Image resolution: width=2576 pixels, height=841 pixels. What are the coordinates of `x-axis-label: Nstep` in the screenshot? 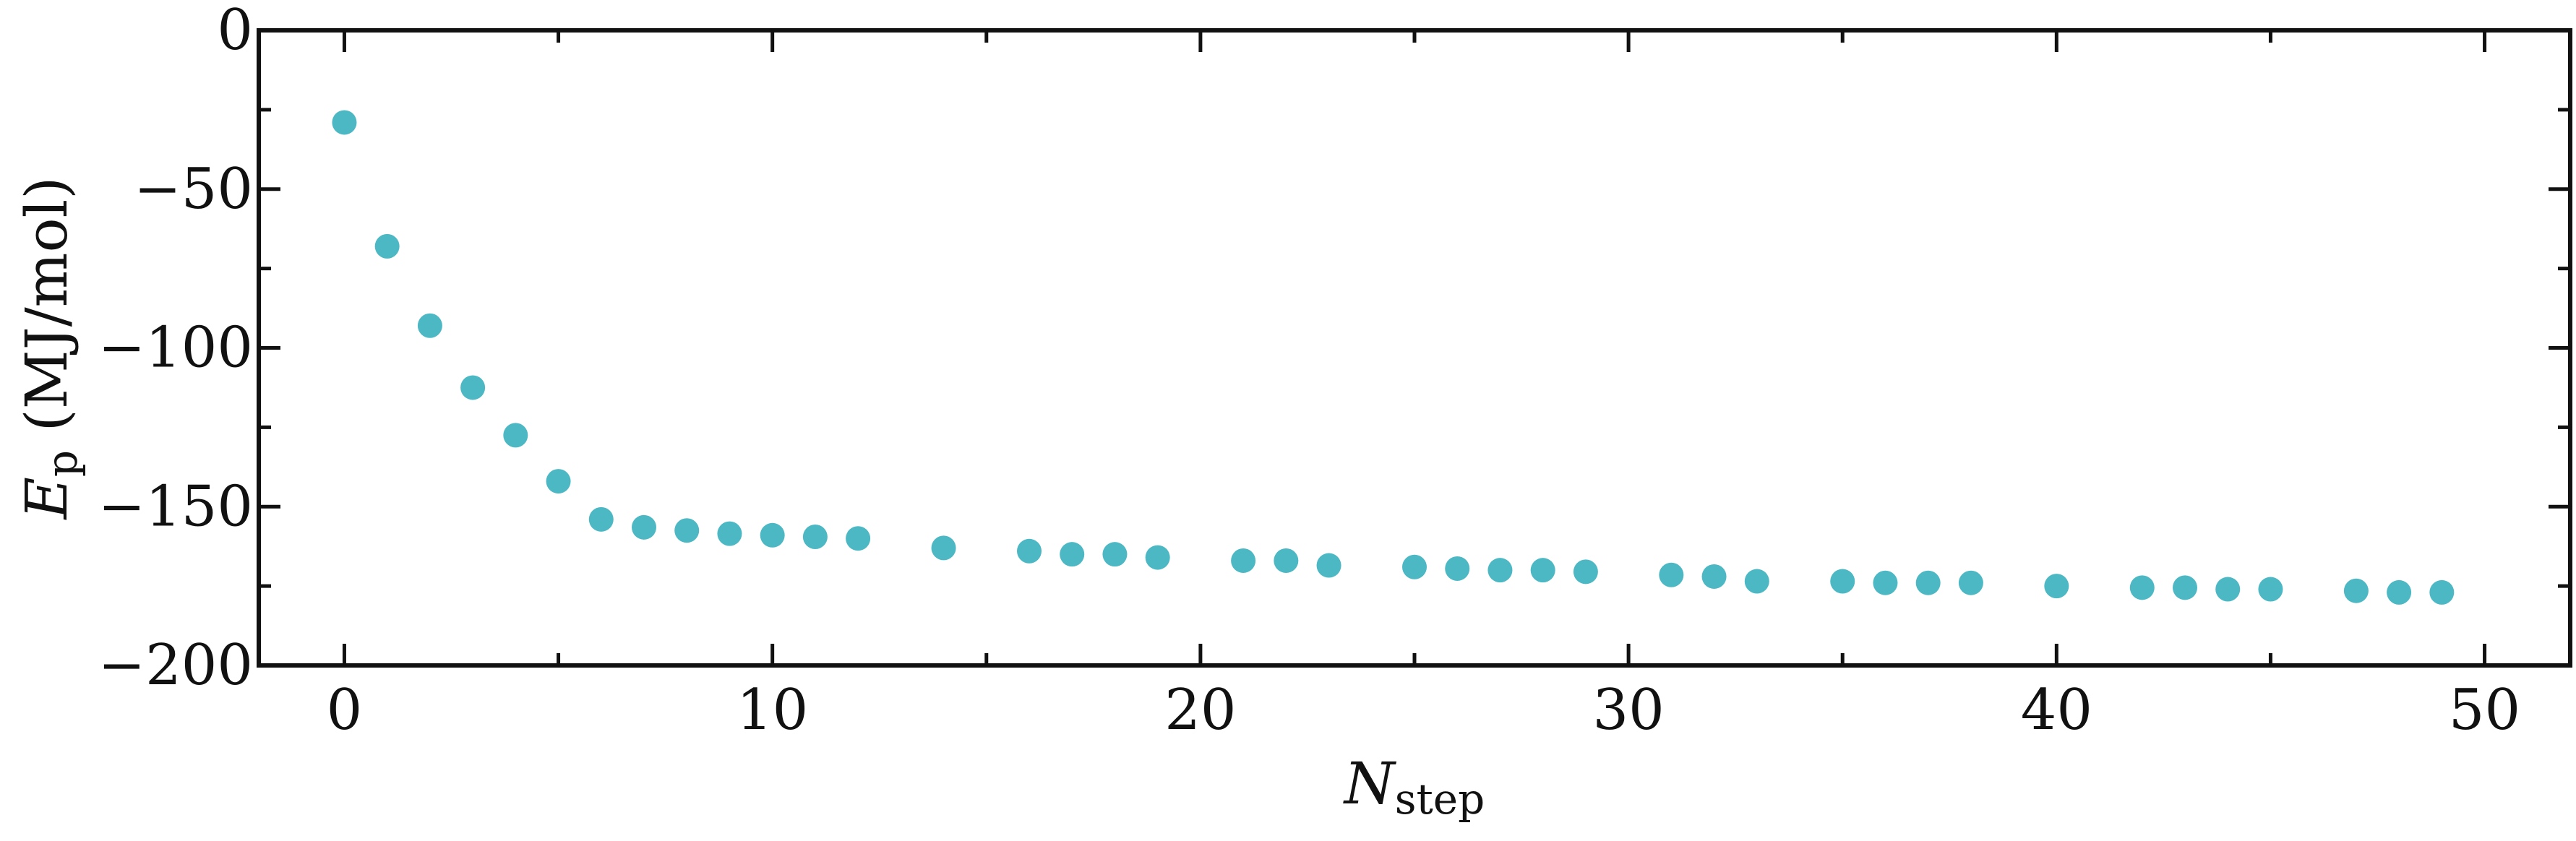 It's located at (1414, 787).